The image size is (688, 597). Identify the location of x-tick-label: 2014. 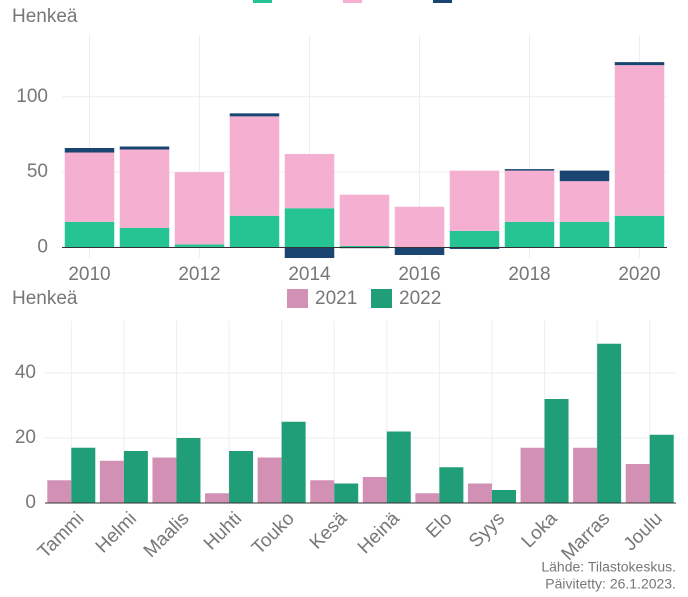
(309, 274).